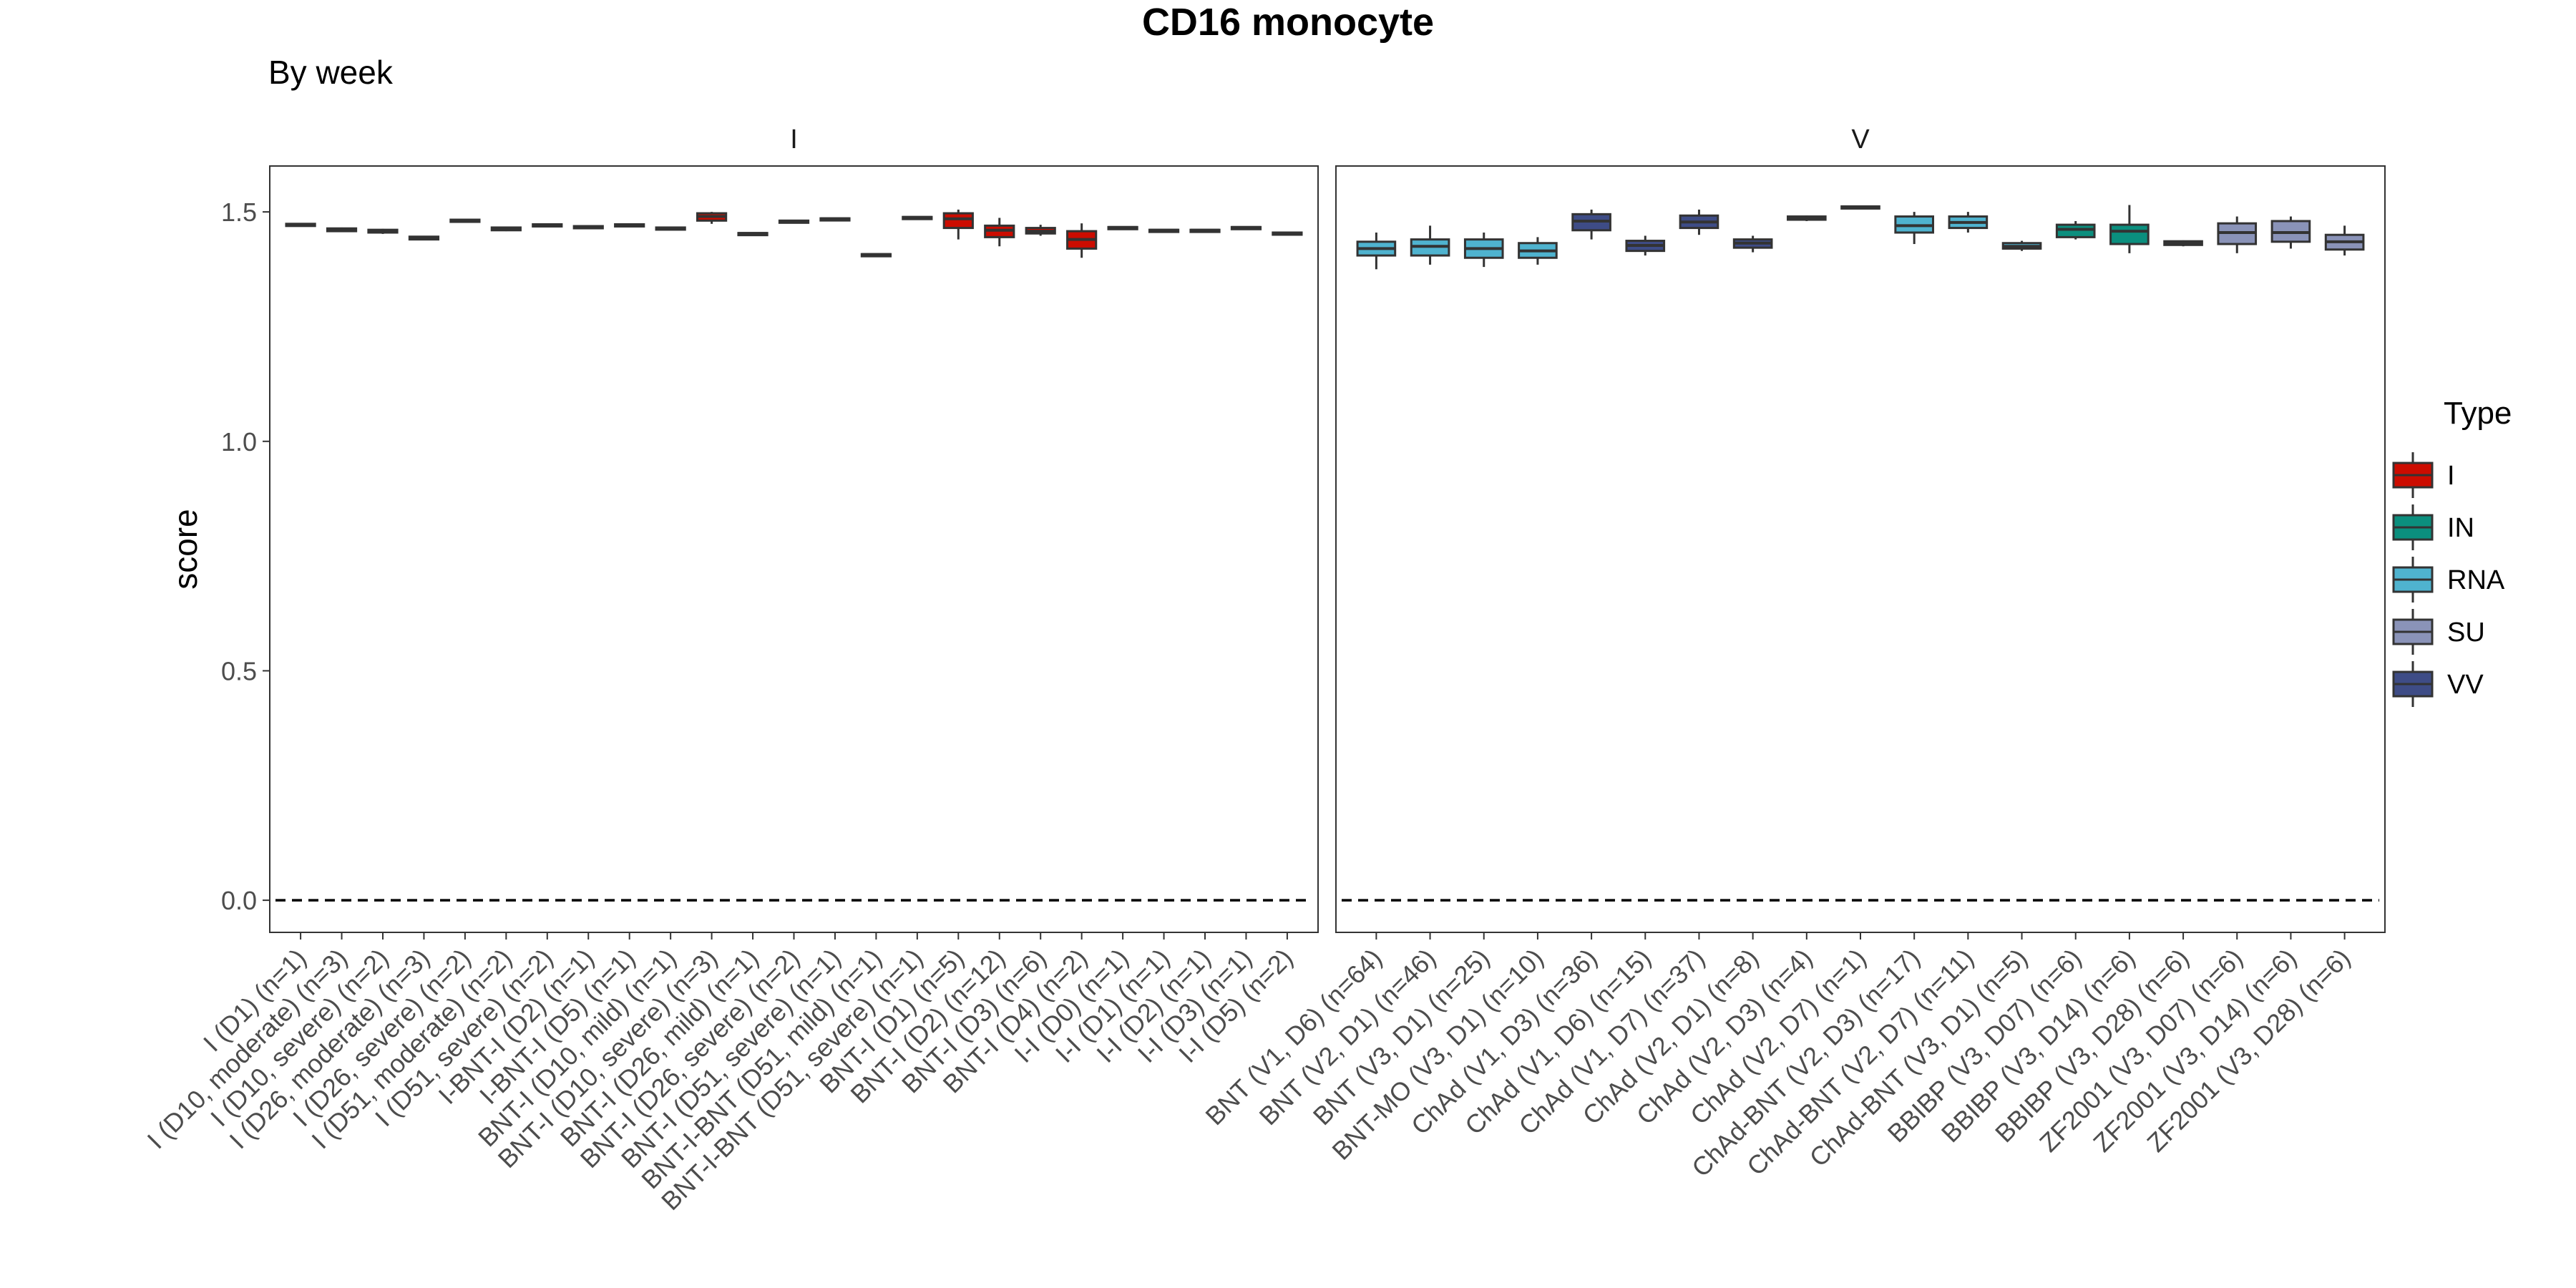 The width and height of the screenshot is (2576, 1288). What do you see at coordinates (2460, 528) in the screenshot?
I see `legend-label: IN` at bounding box center [2460, 528].